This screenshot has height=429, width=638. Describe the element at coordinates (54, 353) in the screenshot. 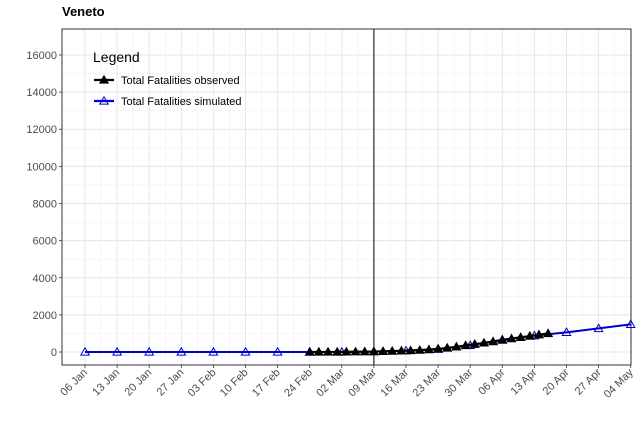

I see `y-tick-label: 0` at that location.